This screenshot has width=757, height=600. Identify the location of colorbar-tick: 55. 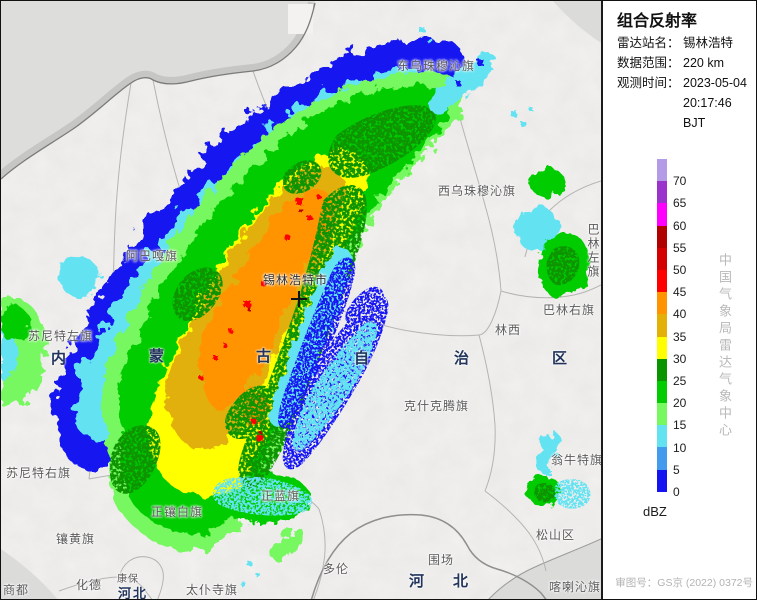
(680, 247).